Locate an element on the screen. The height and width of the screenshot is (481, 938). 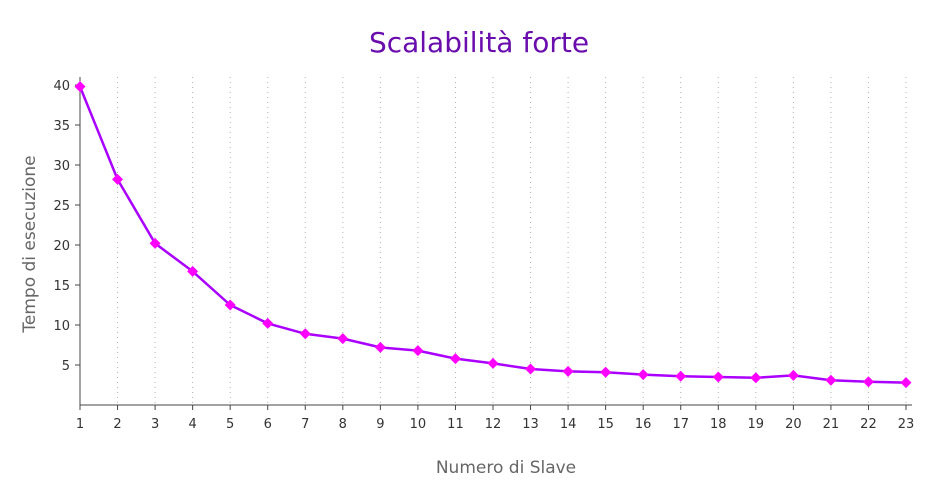
x-tick-label: 13 is located at coordinates (530, 424).